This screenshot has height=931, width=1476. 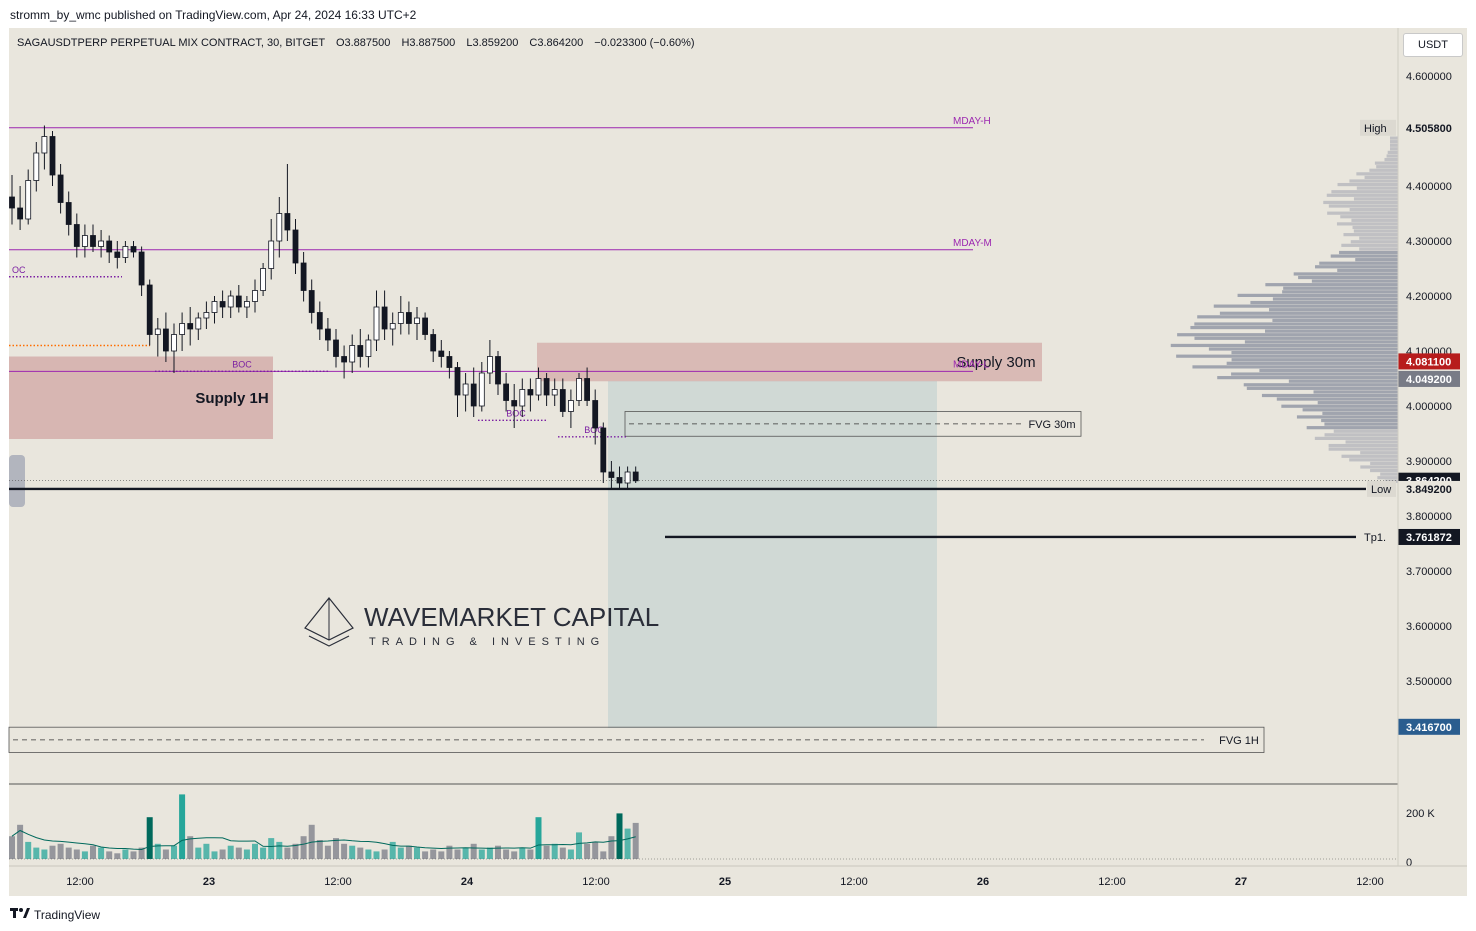 I want to click on price-label-value: 4.049200, so click(x=1429, y=380).